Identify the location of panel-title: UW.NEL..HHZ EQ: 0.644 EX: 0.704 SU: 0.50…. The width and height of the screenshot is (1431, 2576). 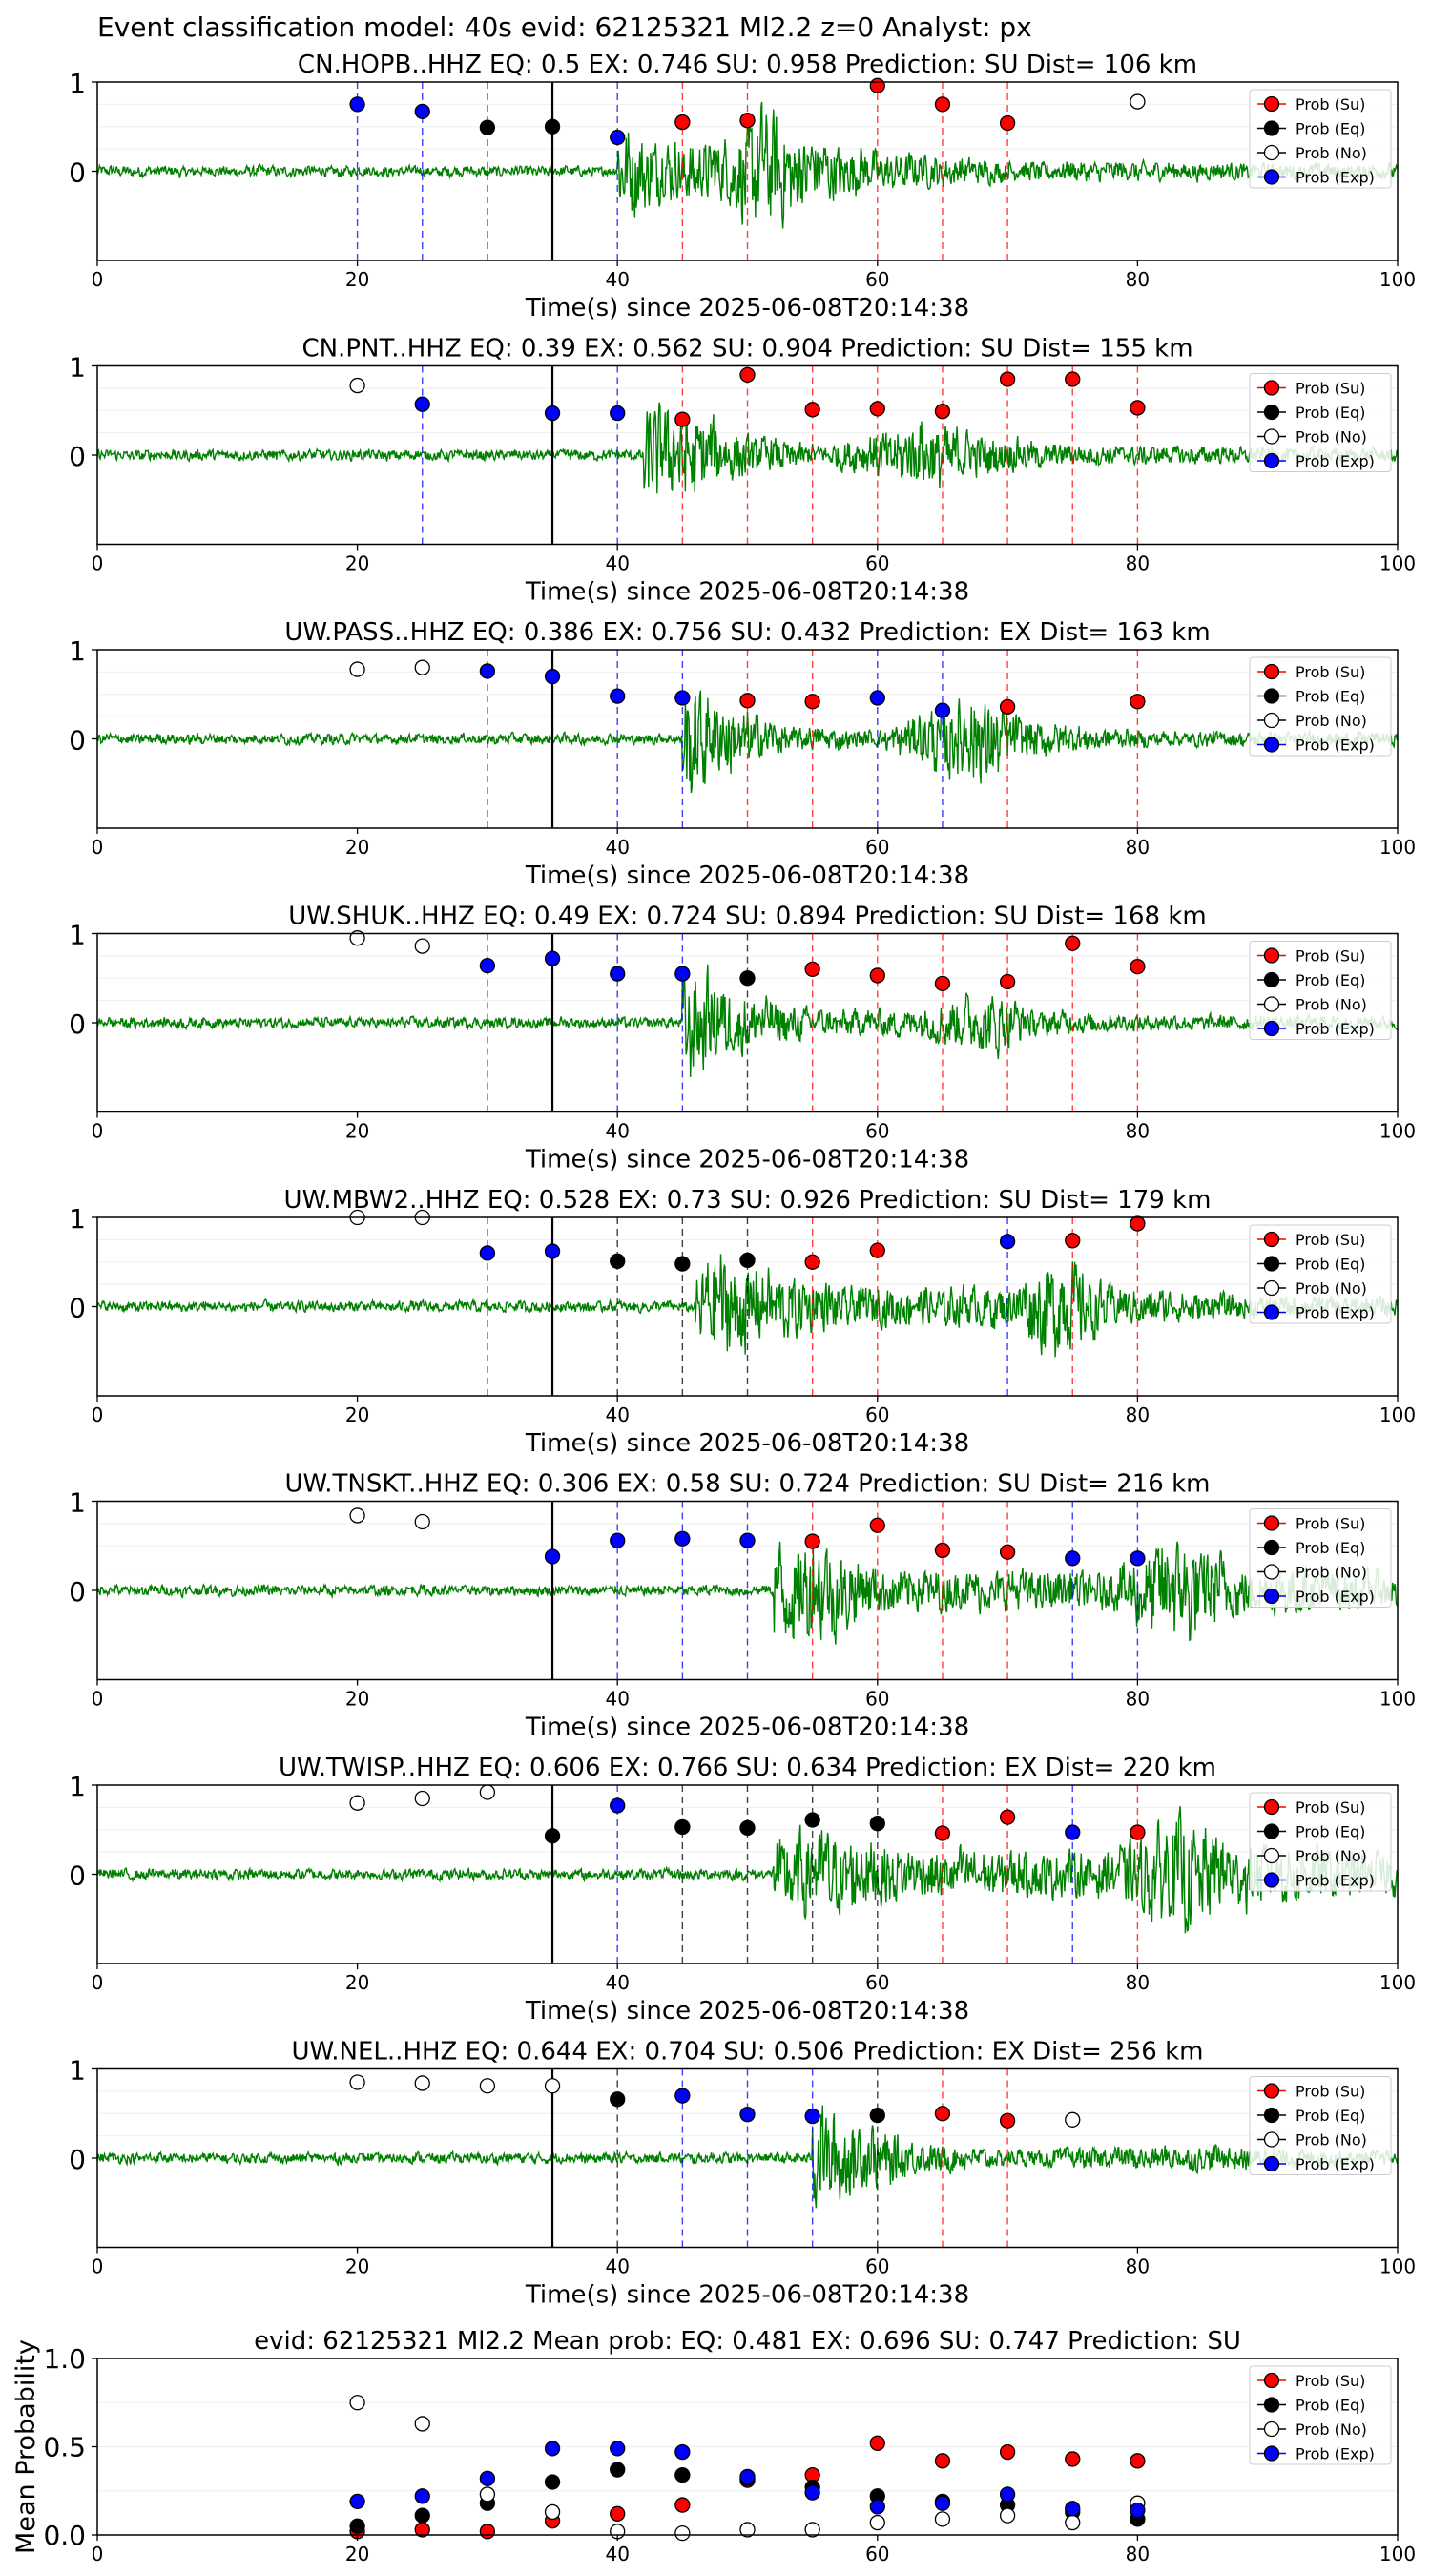
(748, 2052).